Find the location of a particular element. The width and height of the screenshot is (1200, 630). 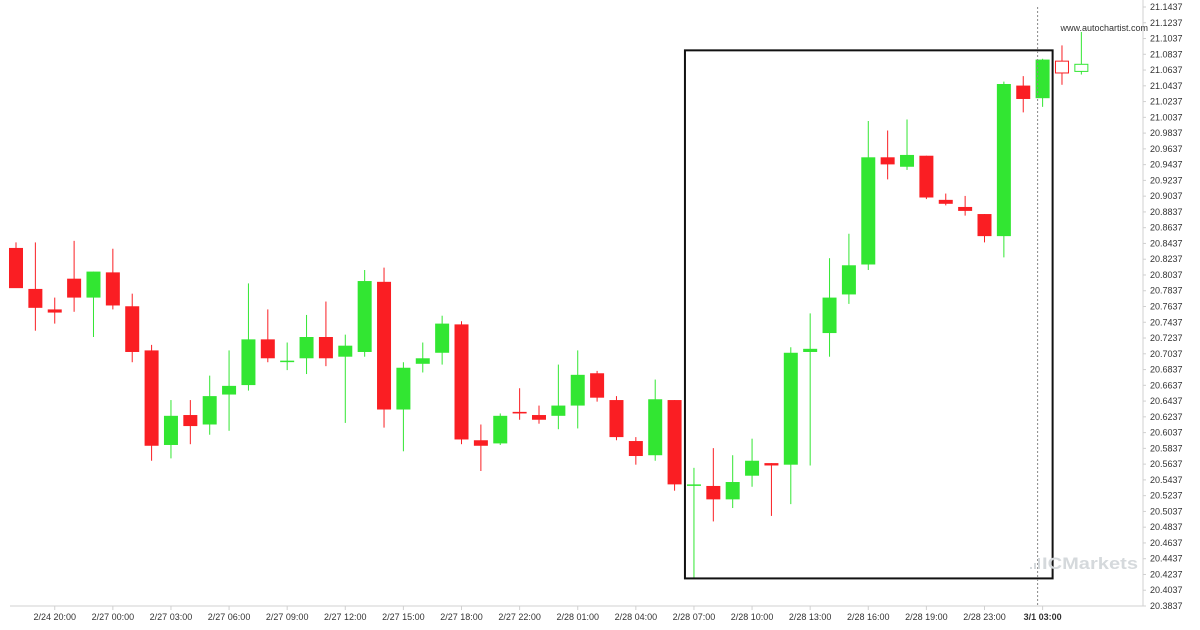

y-tick-label: 20.6237 is located at coordinates (1166, 417).